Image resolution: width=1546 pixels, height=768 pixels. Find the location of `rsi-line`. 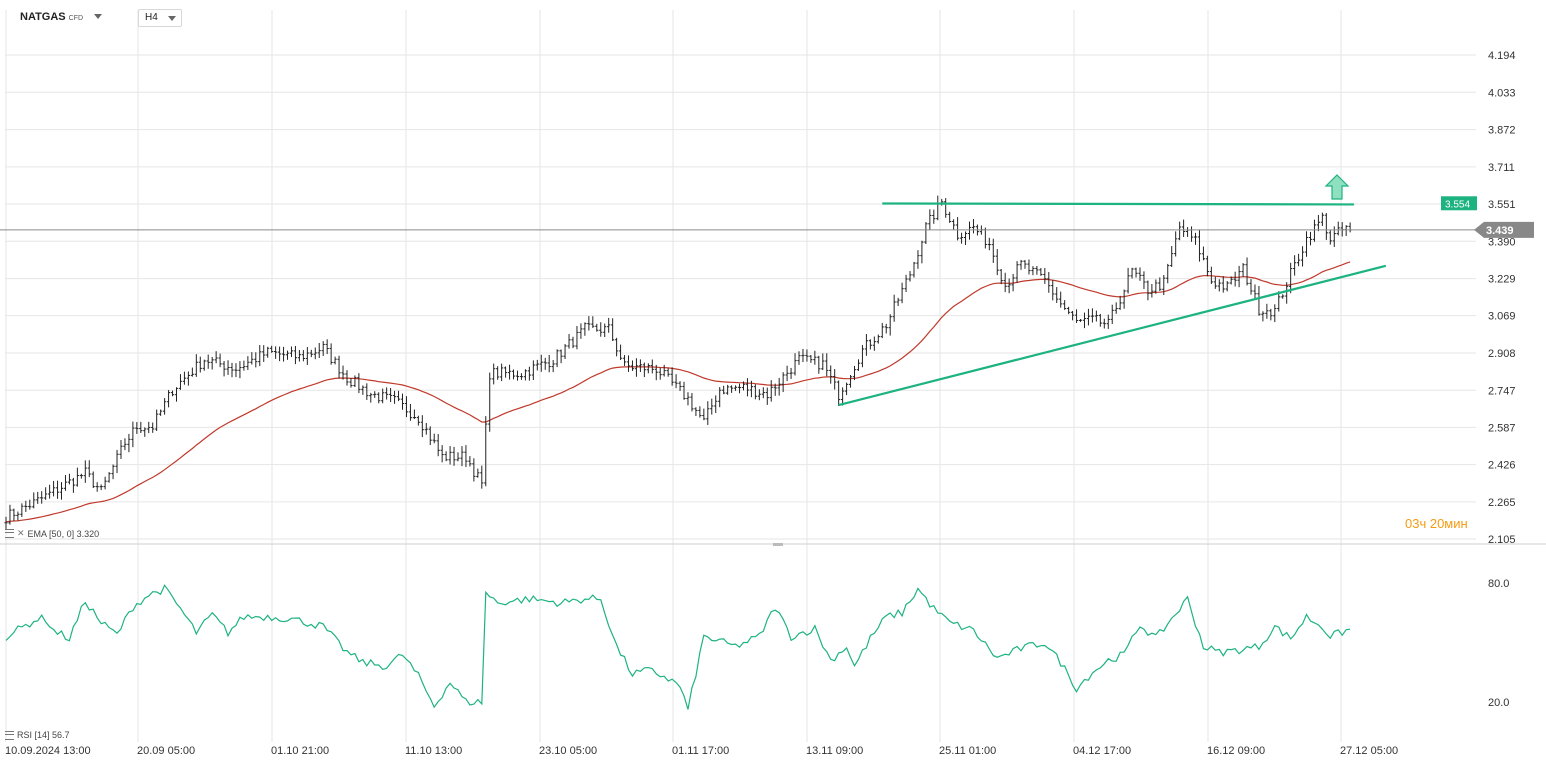

rsi-line is located at coordinates (678, 647).